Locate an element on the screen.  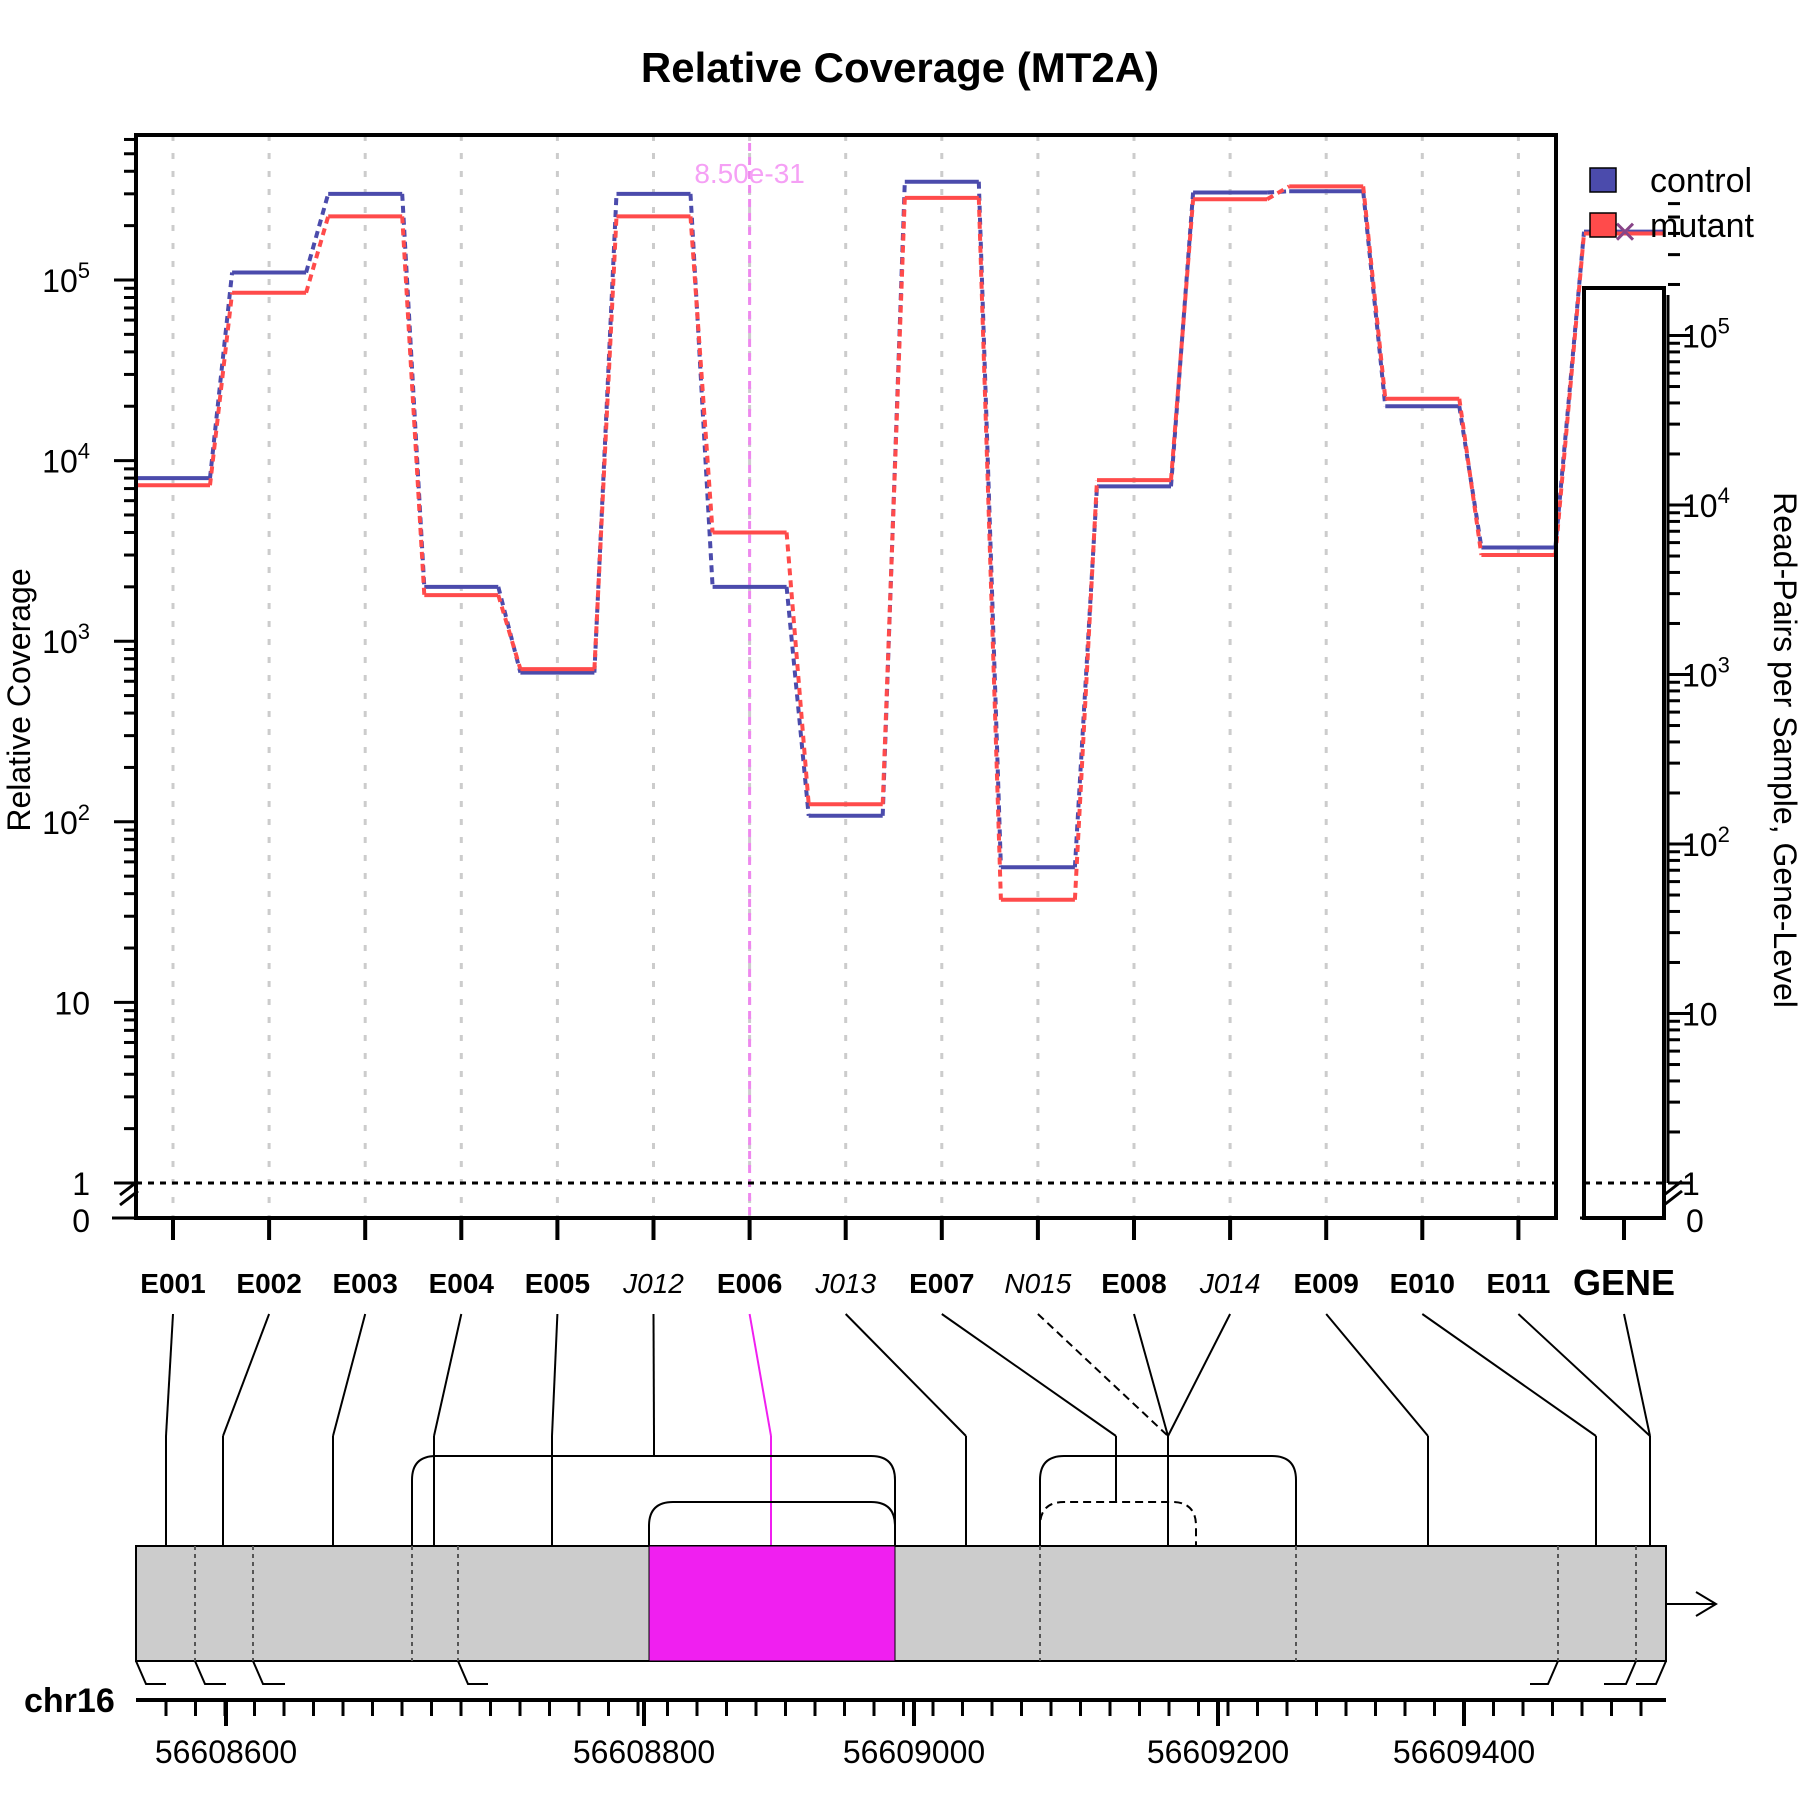
y-tick-exponent: 4 is located at coordinates (84, 451).